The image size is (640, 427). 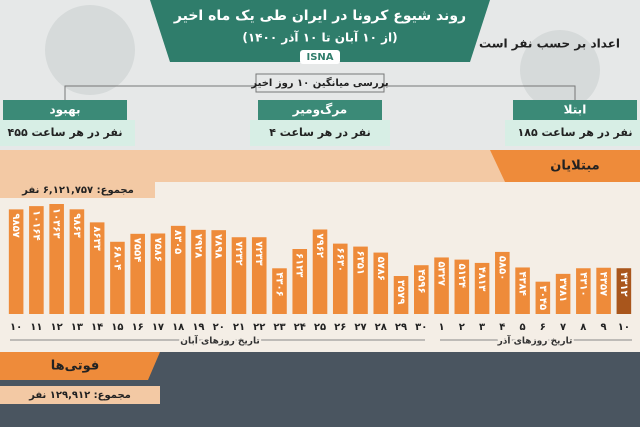 What do you see at coordinates (158, 327) in the screenshot?
I see `x-tick-label: ۱۷` at bounding box center [158, 327].